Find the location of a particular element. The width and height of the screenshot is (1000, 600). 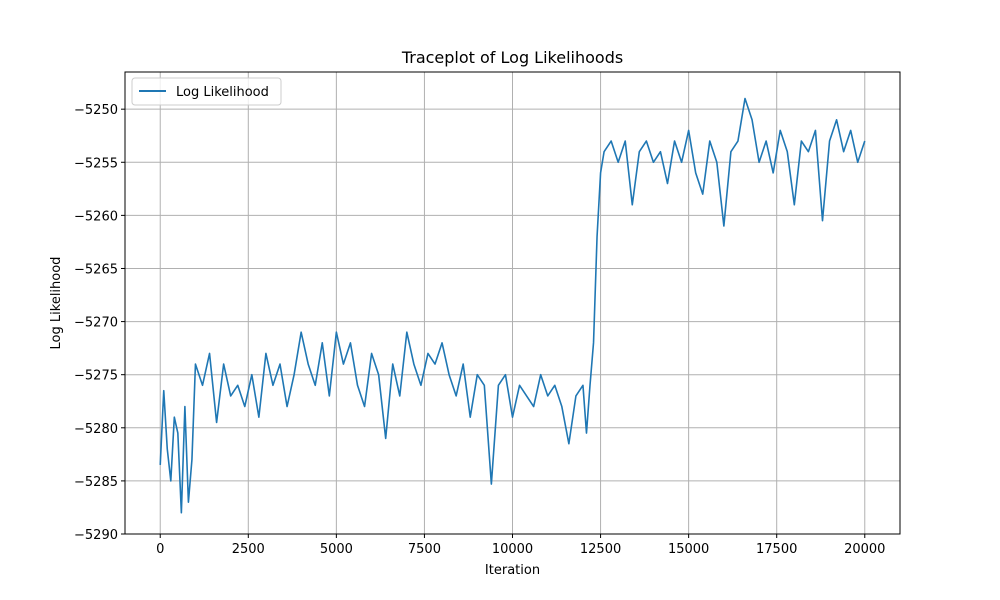

y-tick-label: −5250 is located at coordinates (96, 110).